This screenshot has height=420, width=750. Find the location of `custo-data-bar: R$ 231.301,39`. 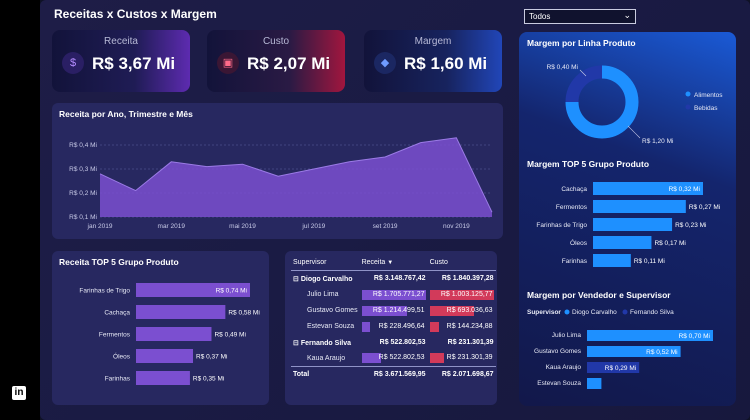

custo-data-bar: R$ 231.301,39 is located at coordinates (461, 358).